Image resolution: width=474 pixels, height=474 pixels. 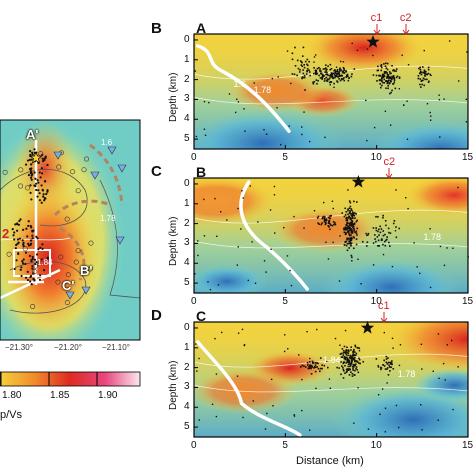 I want to click on map-station-triangle, so click(x=58, y=155).